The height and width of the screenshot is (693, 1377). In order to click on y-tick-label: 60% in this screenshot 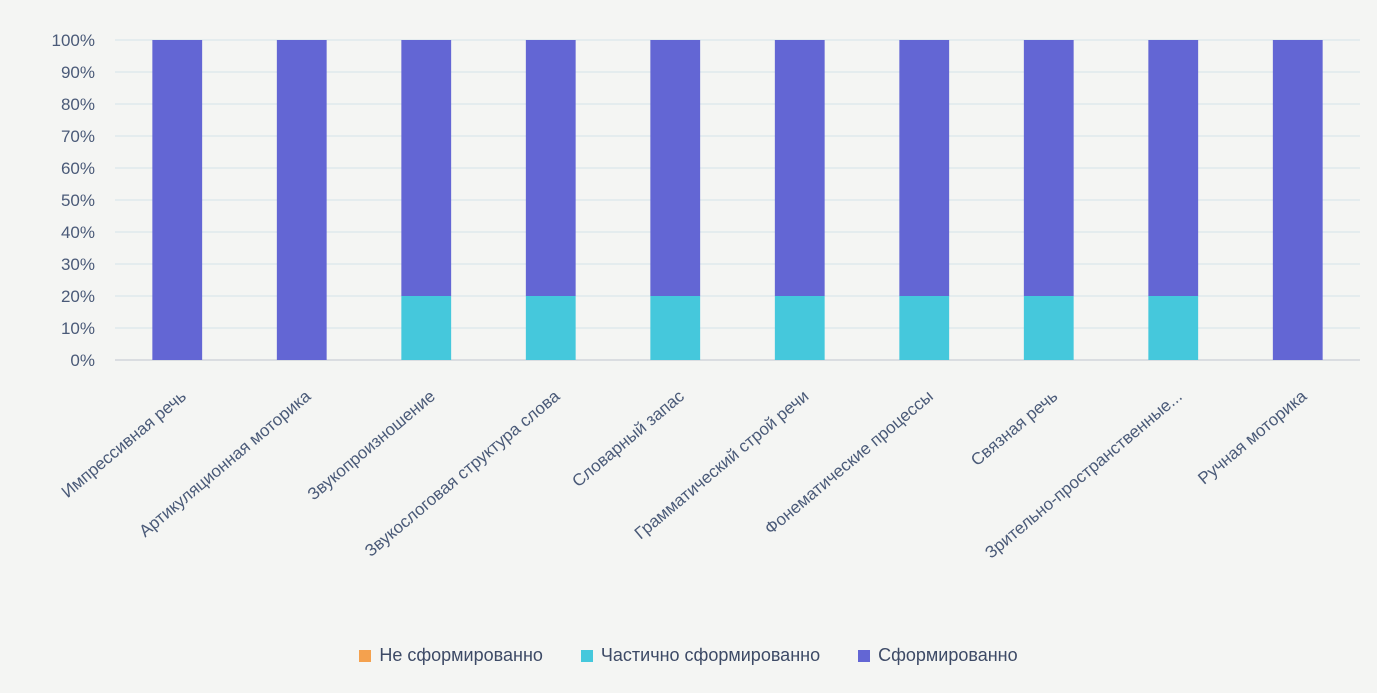, I will do `click(78, 168)`.